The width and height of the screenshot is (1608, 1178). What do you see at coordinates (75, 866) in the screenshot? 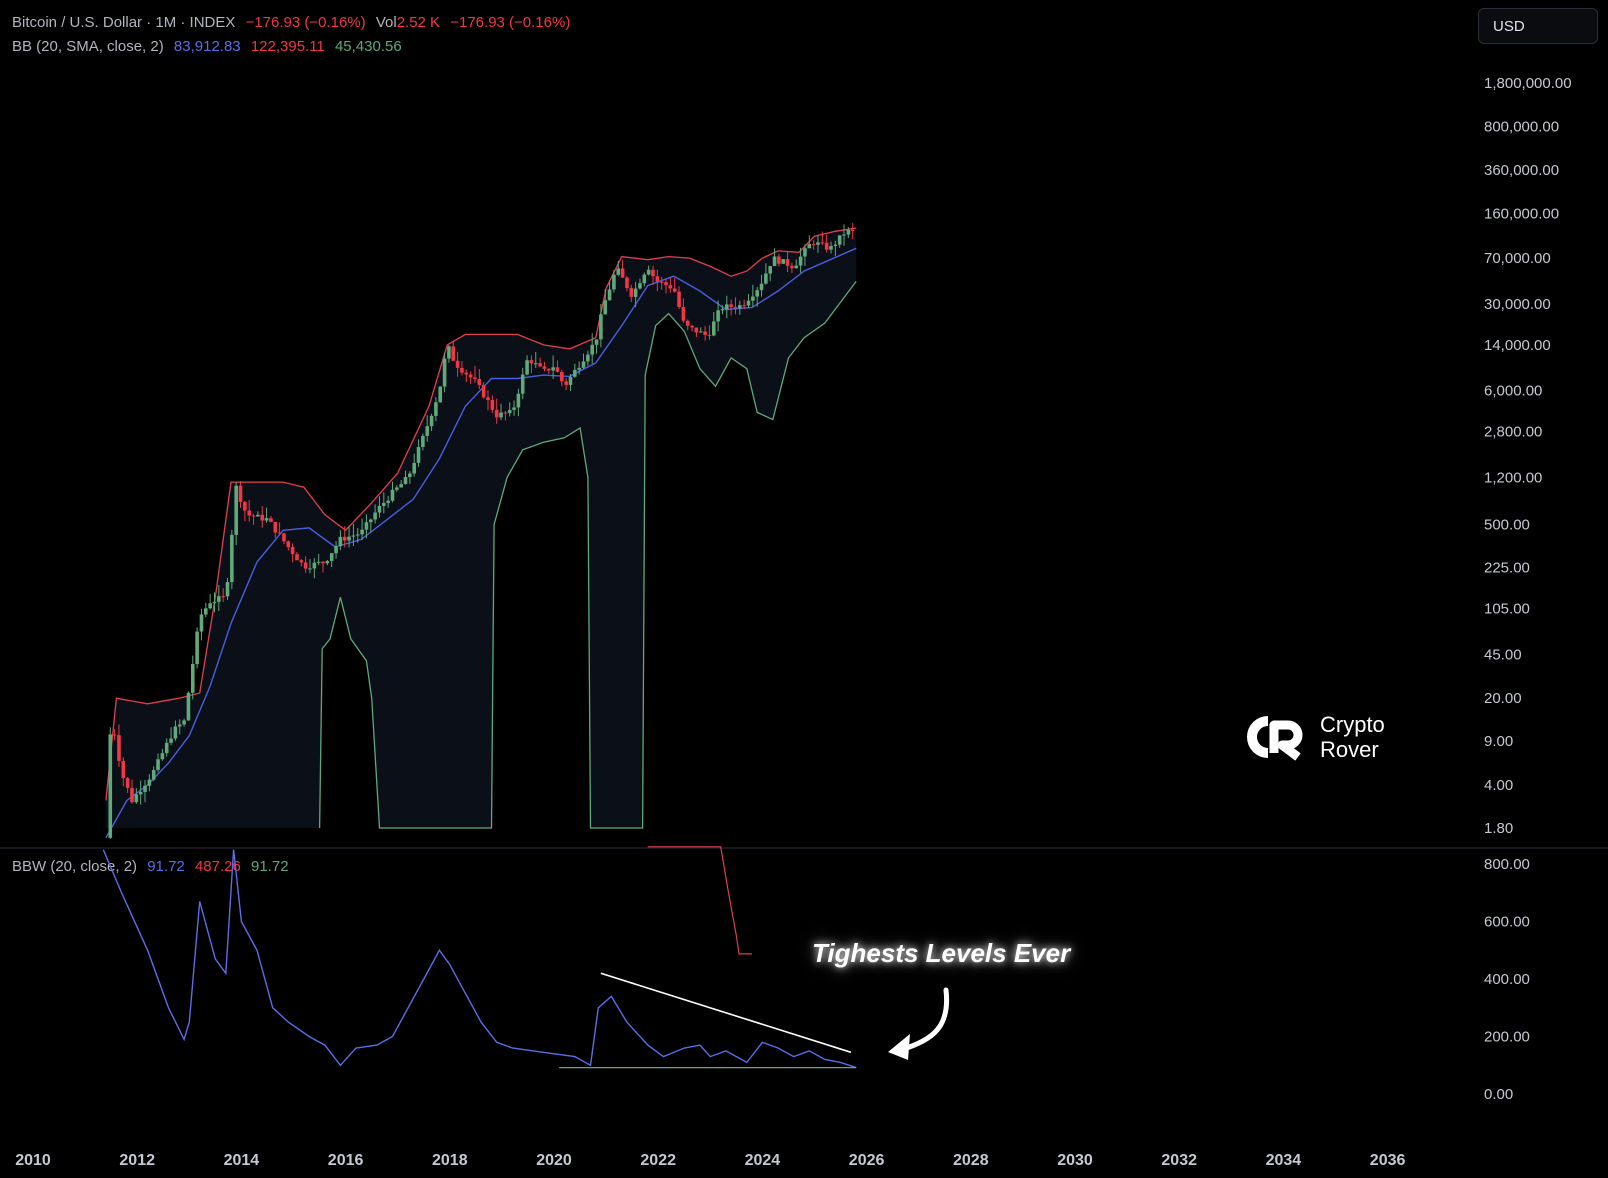
I see `bbw-label: BBW (20, close, 2)` at bounding box center [75, 866].